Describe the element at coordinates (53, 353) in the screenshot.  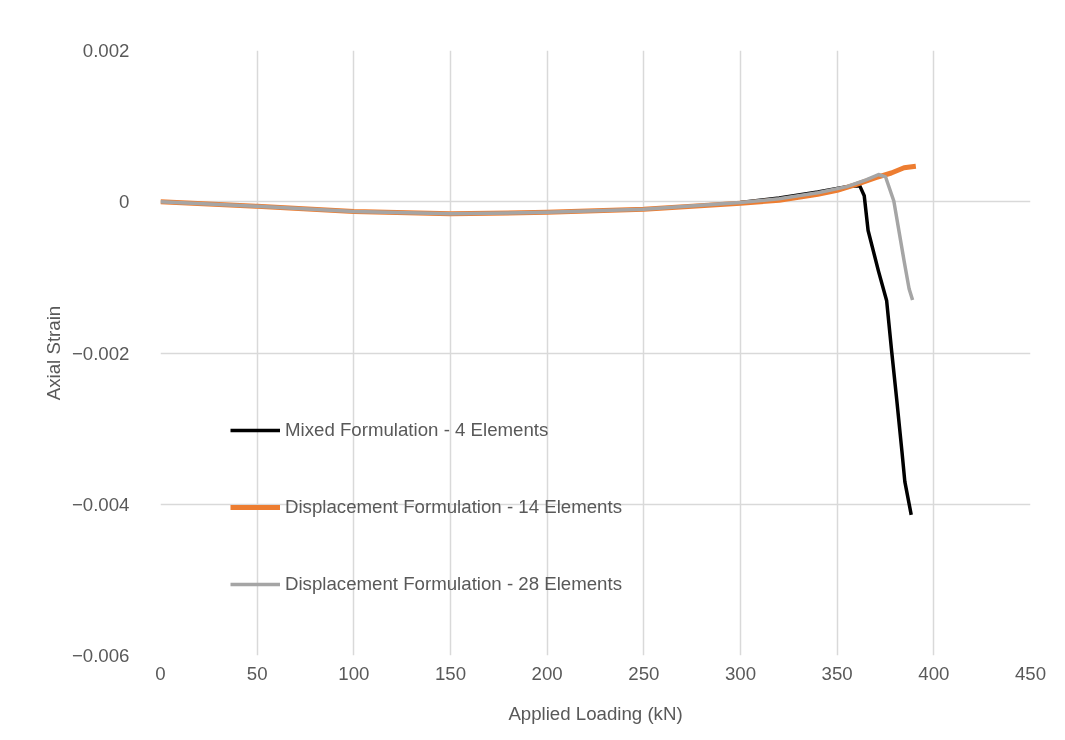
I see `y-axis-title: Axial Strain` at that location.